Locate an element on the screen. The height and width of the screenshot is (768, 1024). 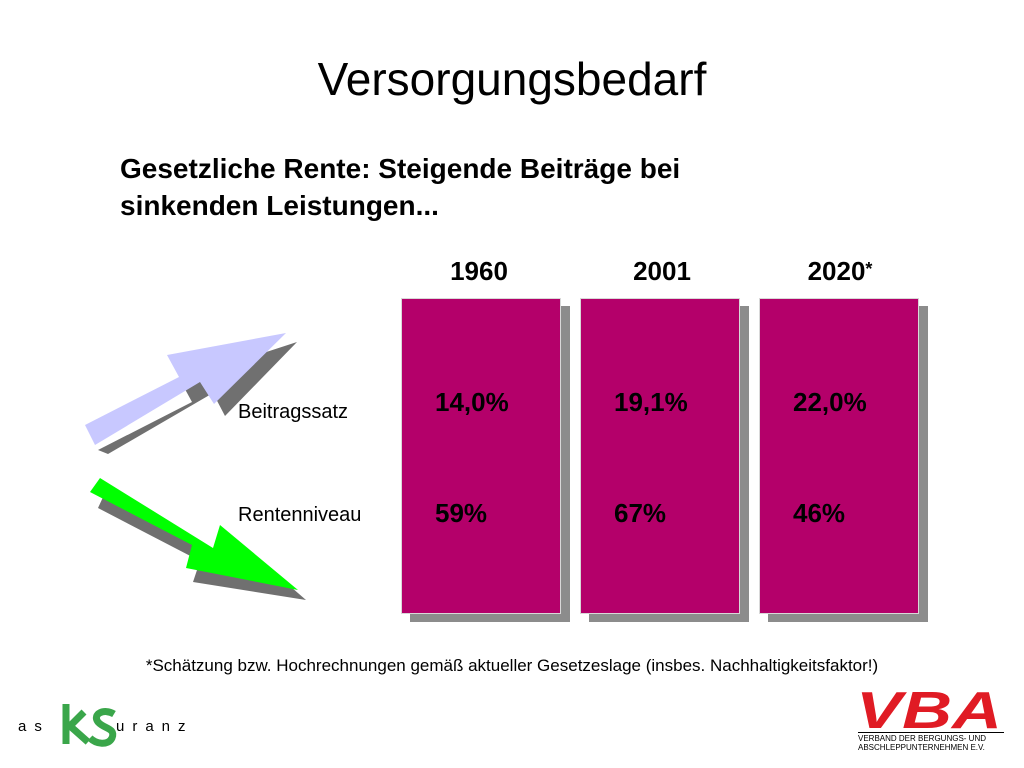
assekuranz-logo: as uranz is located at coordinates (118, 724).